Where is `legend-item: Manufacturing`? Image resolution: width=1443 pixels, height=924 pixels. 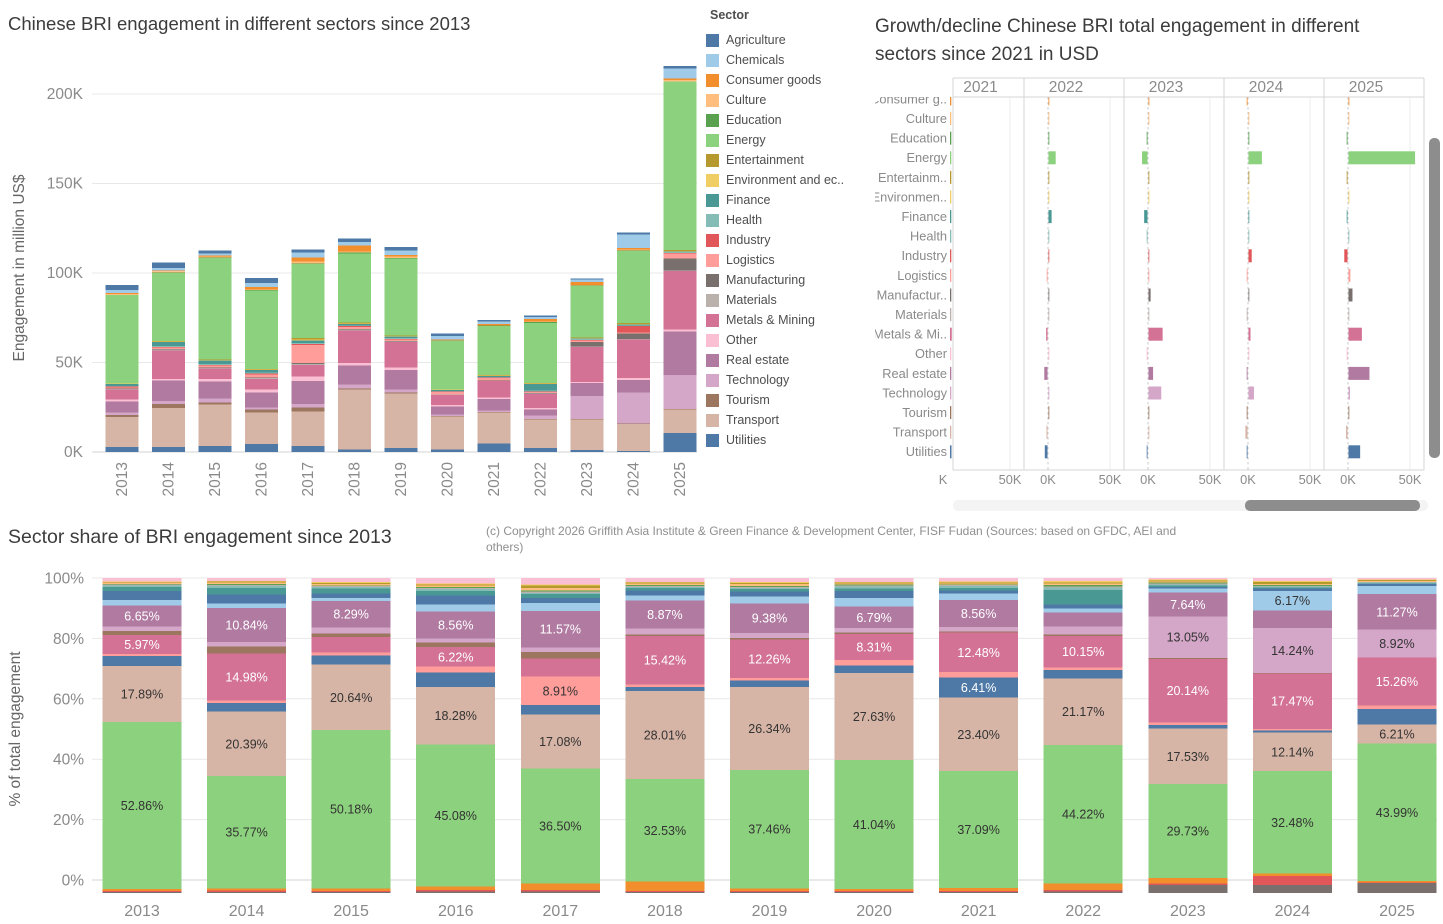 legend-item: Manufacturing is located at coordinates (790, 280).